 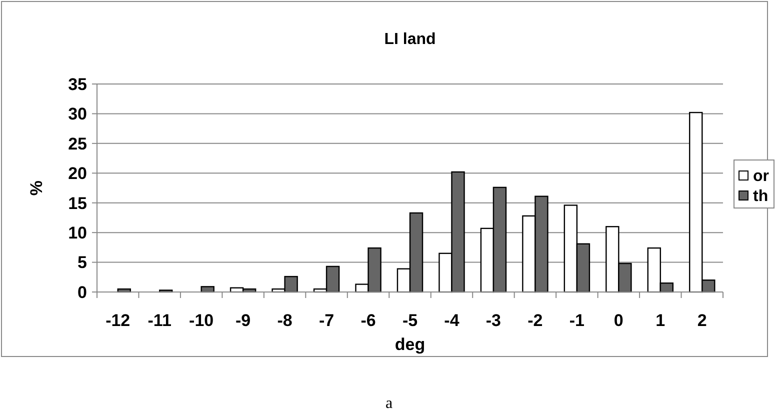 I want to click on x-tick-label: 1, so click(x=661, y=320).